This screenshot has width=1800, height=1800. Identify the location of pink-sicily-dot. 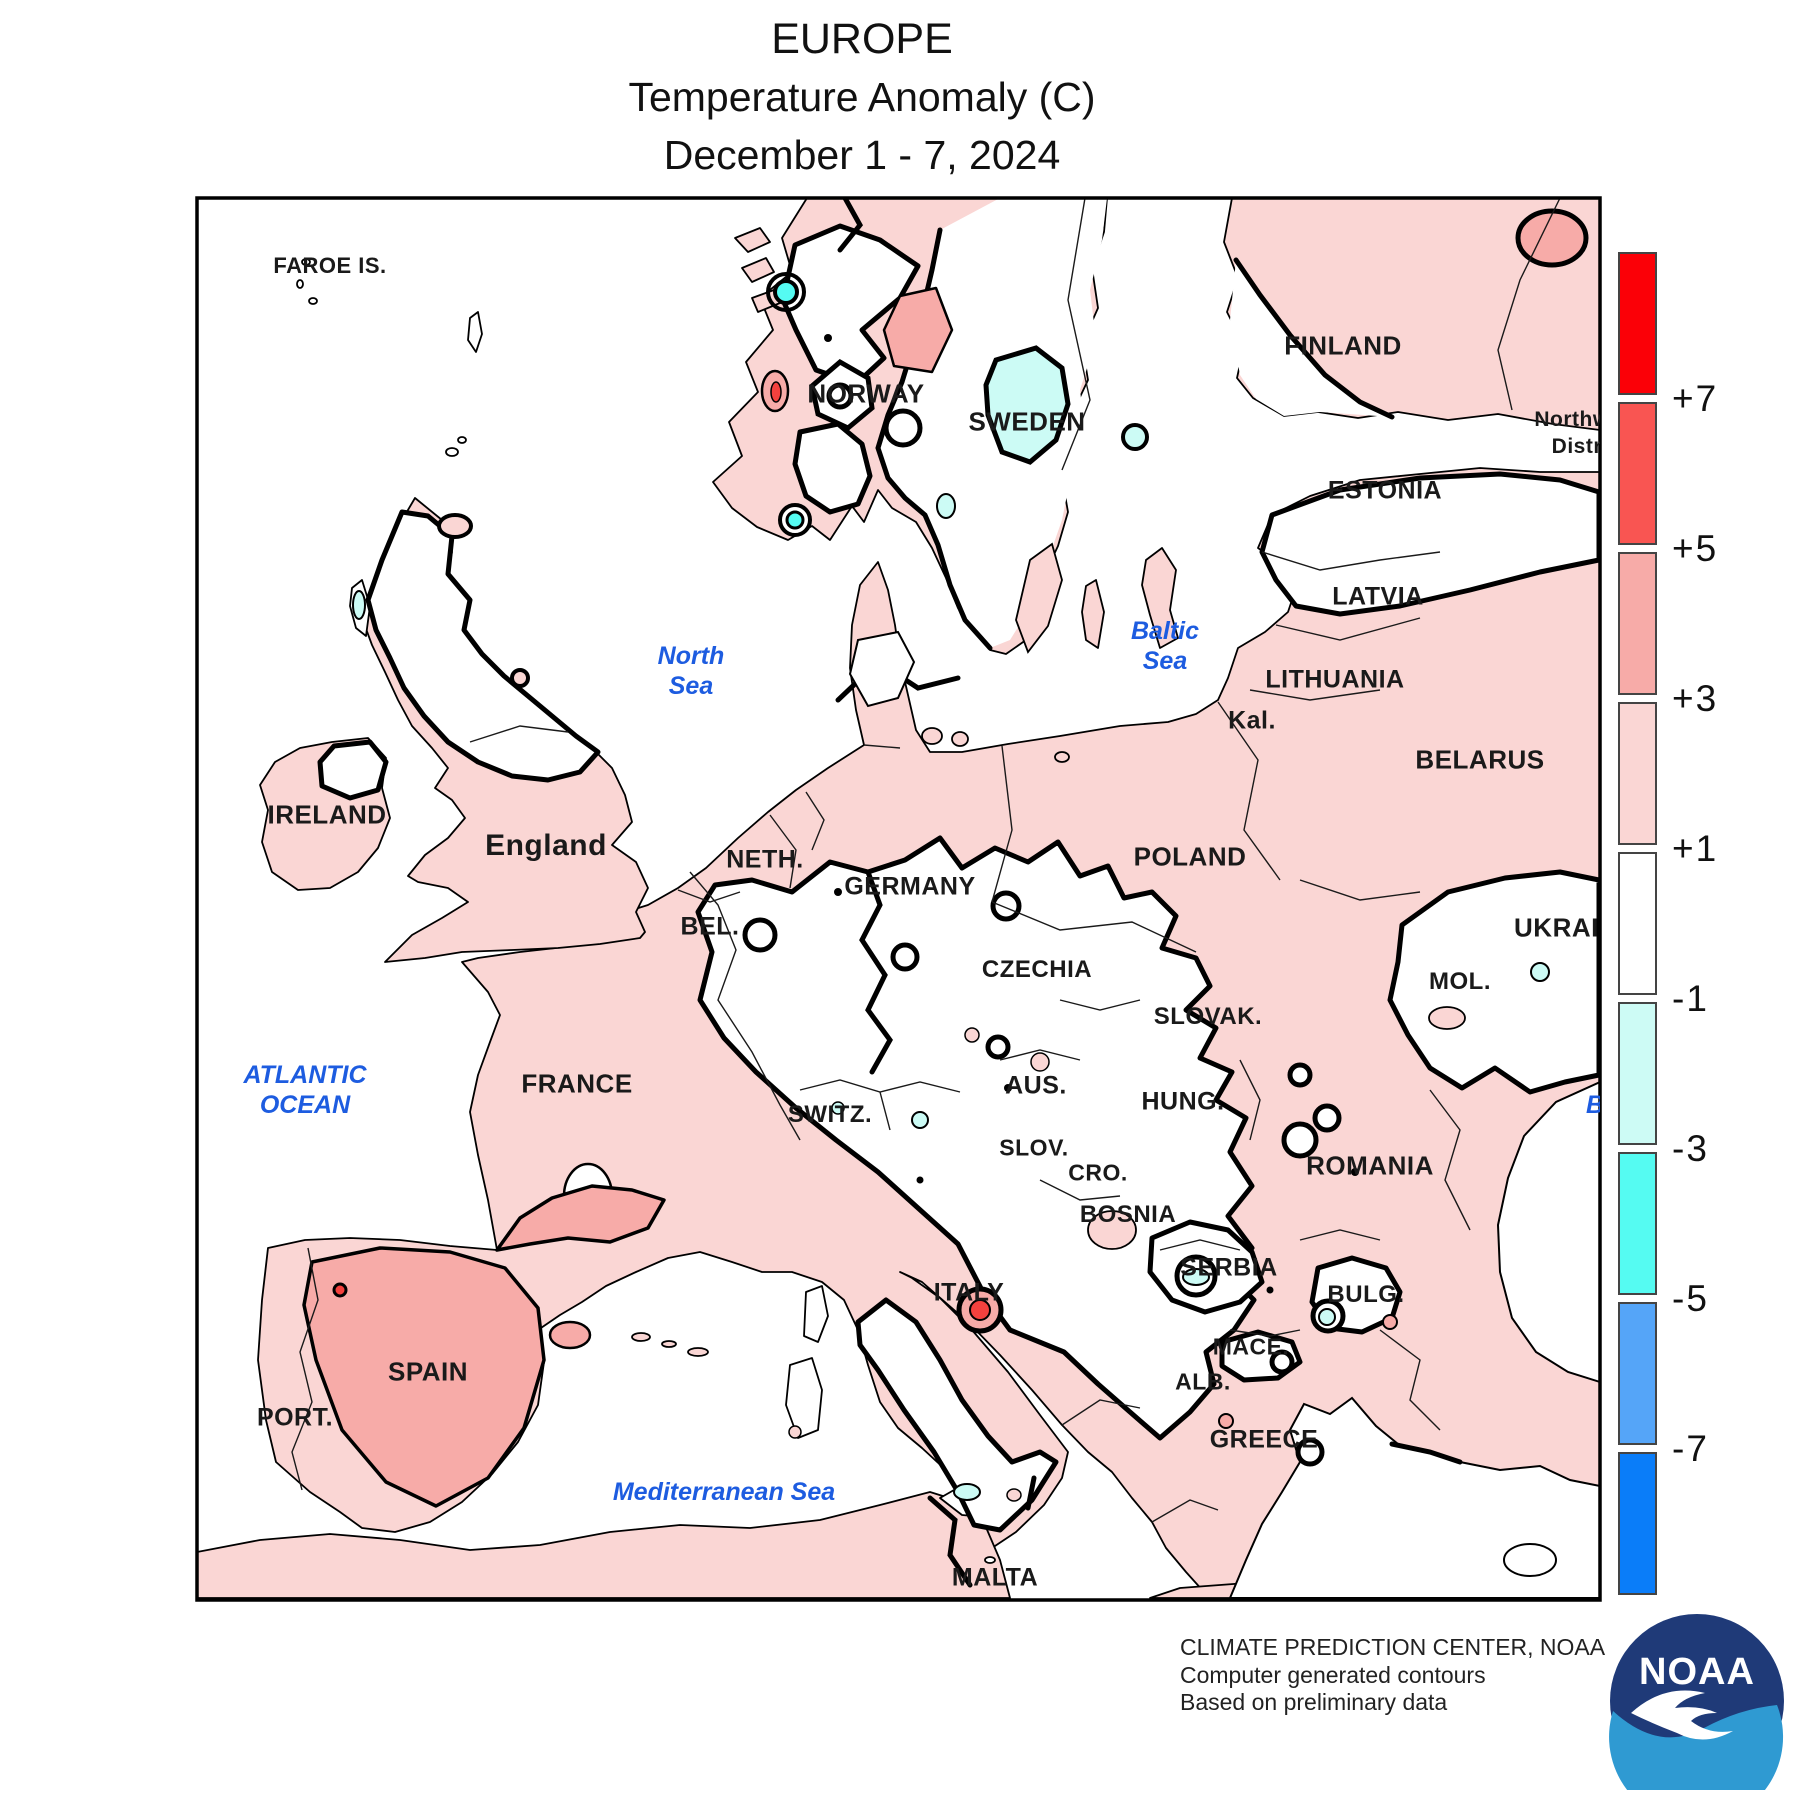
(1014, 1495).